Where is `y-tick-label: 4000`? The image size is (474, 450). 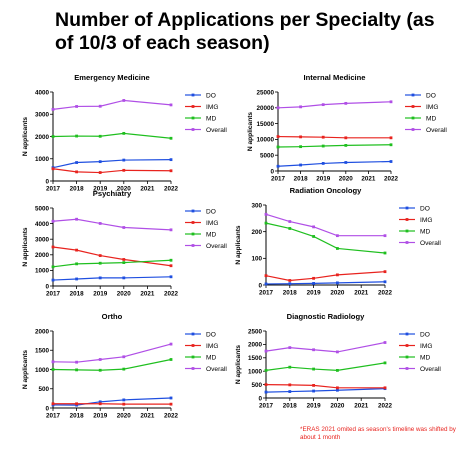 y-tick-label: 4000 is located at coordinates (42, 224).